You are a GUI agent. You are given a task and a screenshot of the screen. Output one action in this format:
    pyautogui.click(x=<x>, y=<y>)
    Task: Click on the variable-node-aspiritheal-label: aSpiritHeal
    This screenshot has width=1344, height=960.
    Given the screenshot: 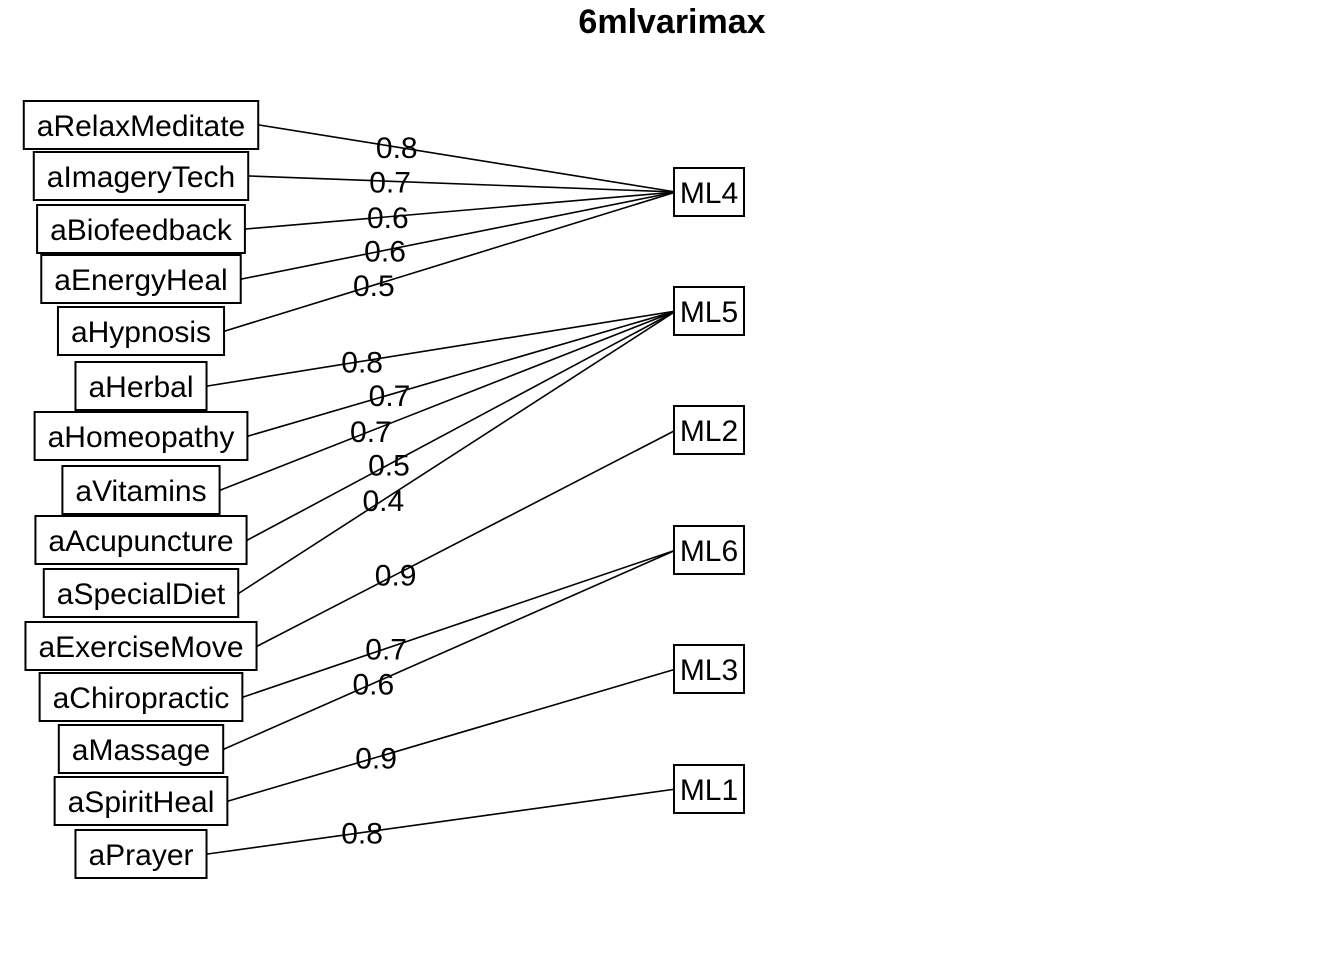 What is the action you would take?
    pyautogui.click(x=141, y=802)
    